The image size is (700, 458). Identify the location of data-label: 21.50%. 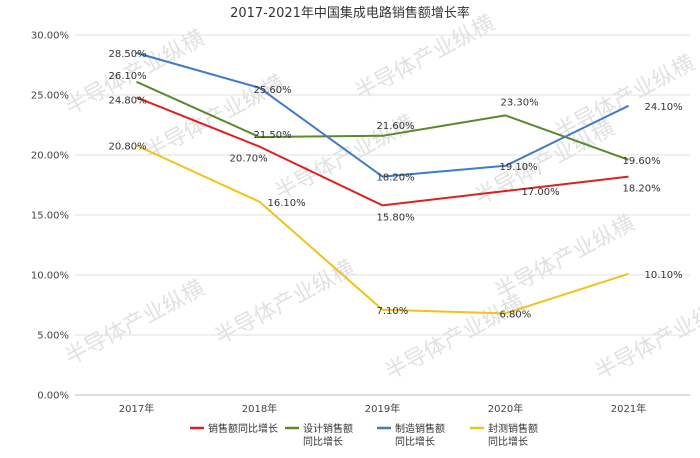
(273, 135).